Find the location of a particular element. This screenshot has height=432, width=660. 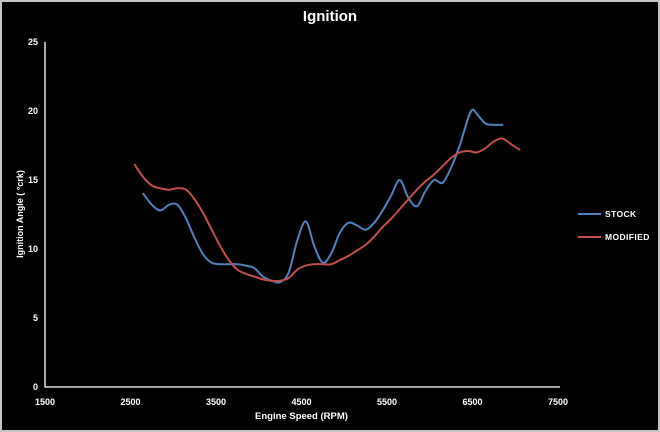

x-tick-label: 7500 is located at coordinates (558, 402).